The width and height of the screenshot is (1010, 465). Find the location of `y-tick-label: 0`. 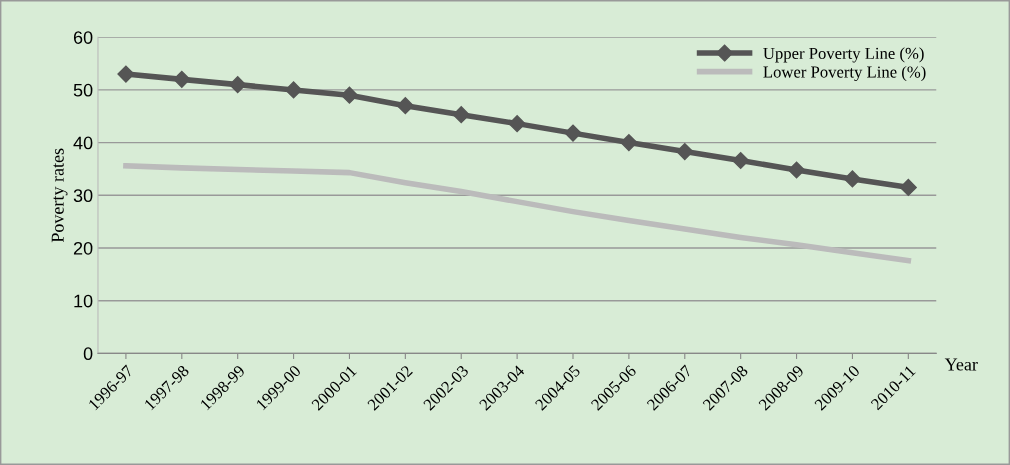

y-tick-label: 0 is located at coordinates (88, 354).